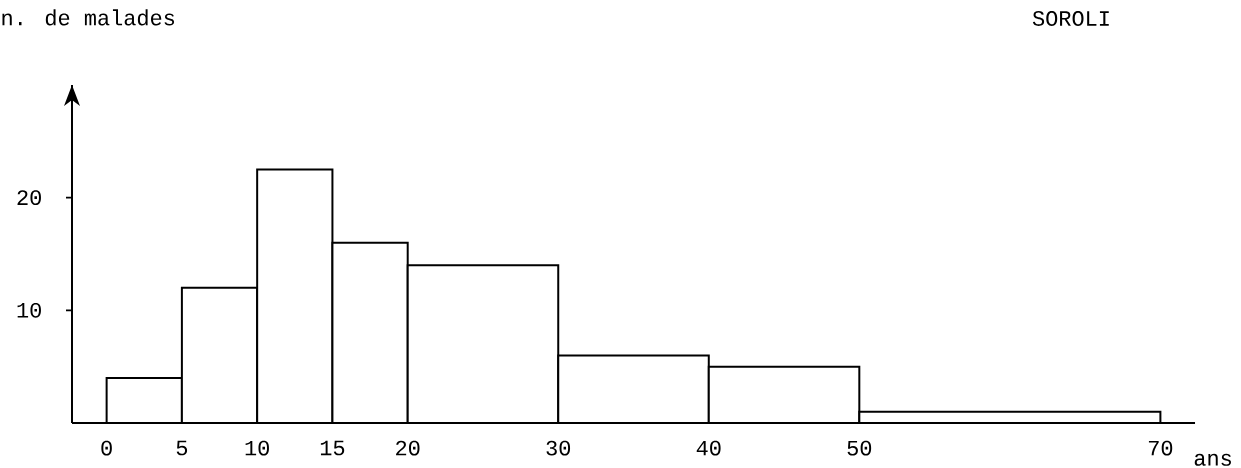 This screenshot has width=1241, height=468. Describe the element at coordinates (182, 448) in the screenshot. I see `x-tick-label: 5` at that location.